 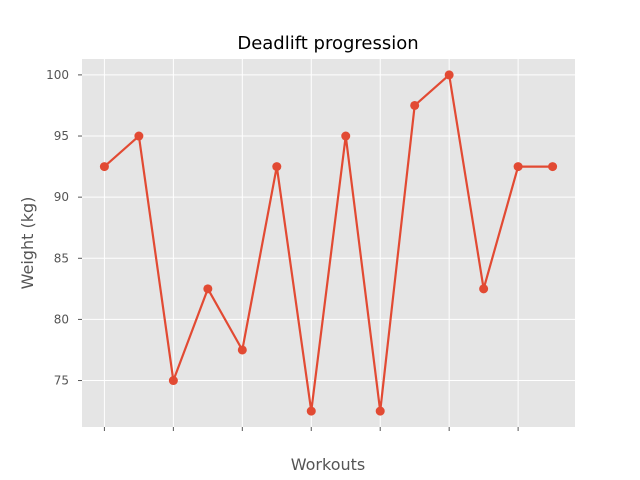 What do you see at coordinates (61, 381) in the screenshot?
I see `y-tick-label: 75` at bounding box center [61, 381].